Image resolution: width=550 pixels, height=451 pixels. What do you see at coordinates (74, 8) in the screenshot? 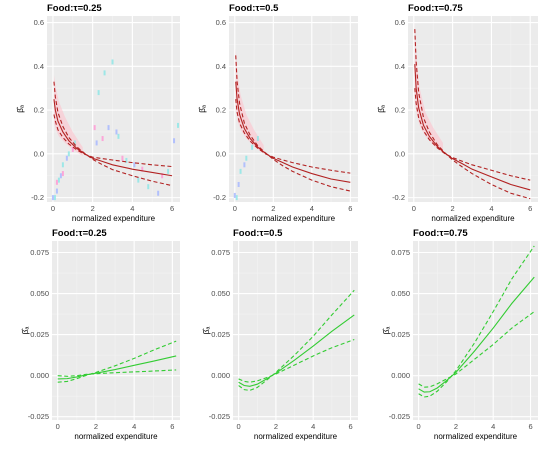
I see `panel-title: Food:τ=0.25` at bounding box center [74, 8].